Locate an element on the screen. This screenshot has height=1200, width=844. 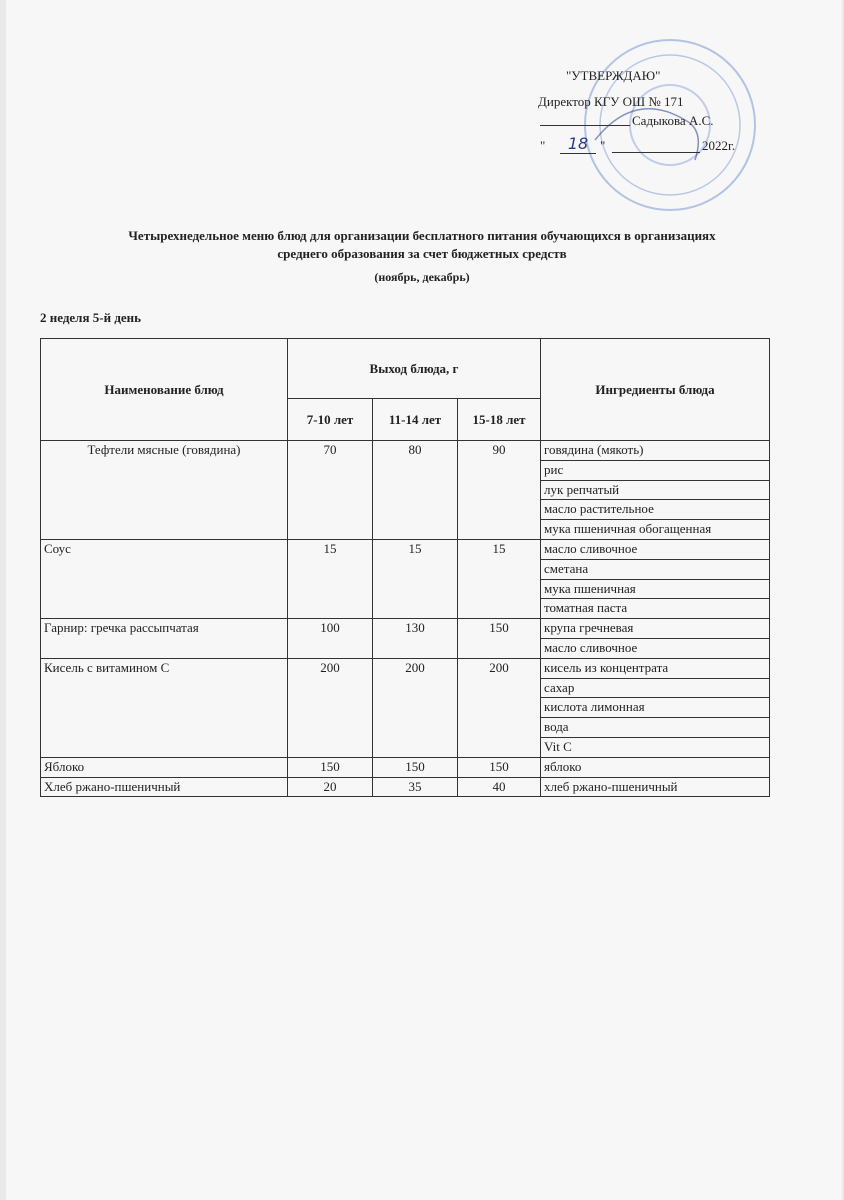
header-age: 15-18 лет is located at coordinates (499, 419).